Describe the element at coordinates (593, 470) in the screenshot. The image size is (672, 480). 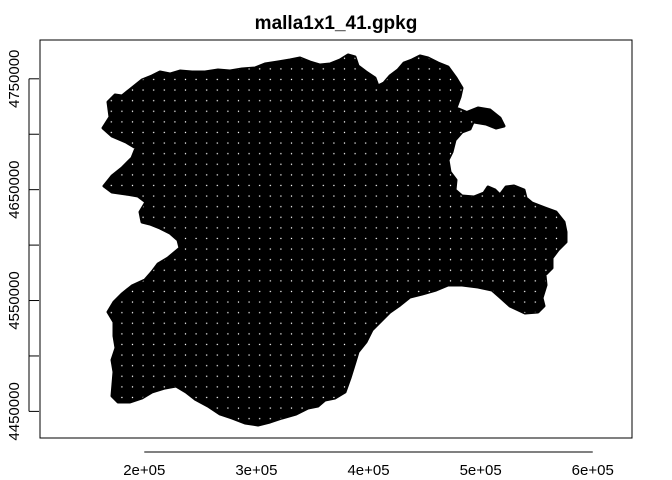
I see `x-tick-label: 6e+05` at that location.